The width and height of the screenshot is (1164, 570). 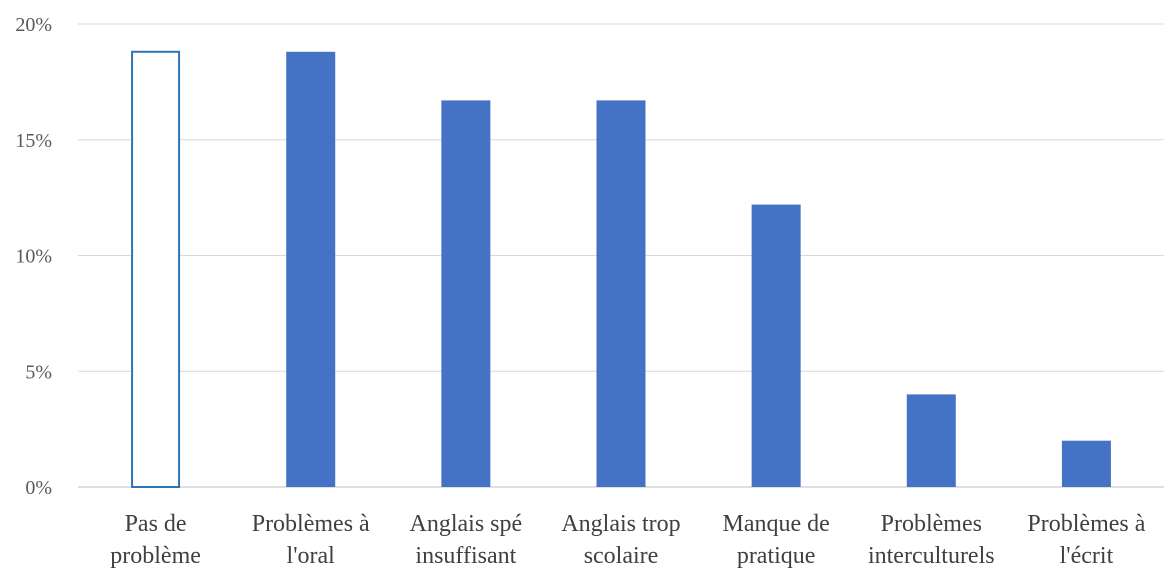 I want to click on x-category-label-line: l'écrit, so click(x=1087, y=556).